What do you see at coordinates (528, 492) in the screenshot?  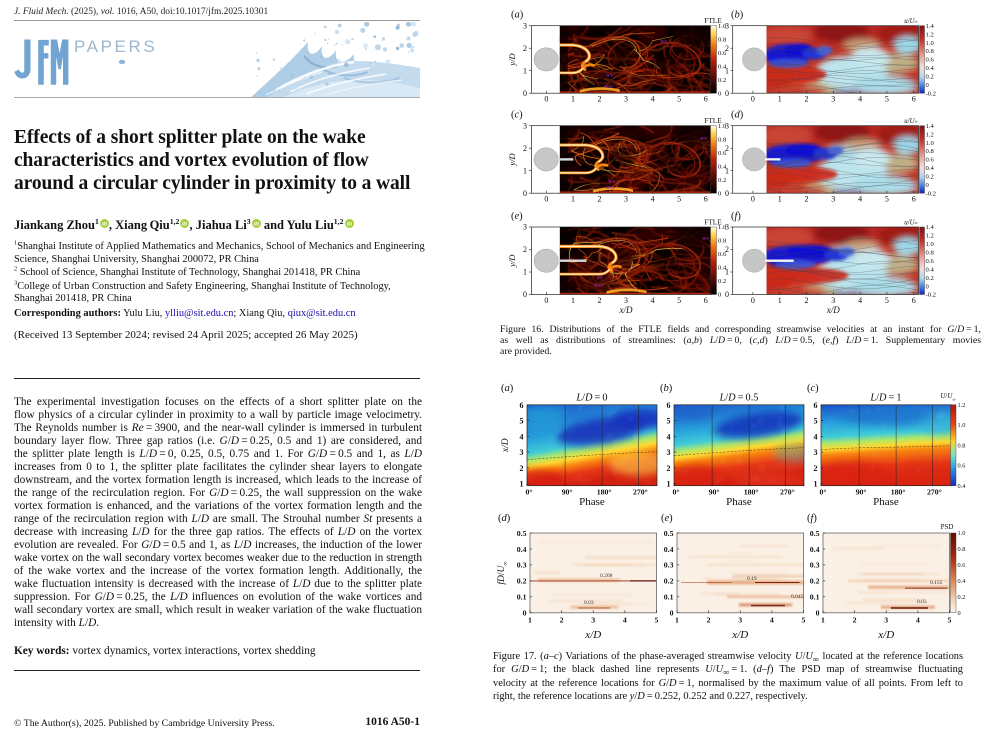 I see `svg-text: 0°` at bounding box center [528, 492].